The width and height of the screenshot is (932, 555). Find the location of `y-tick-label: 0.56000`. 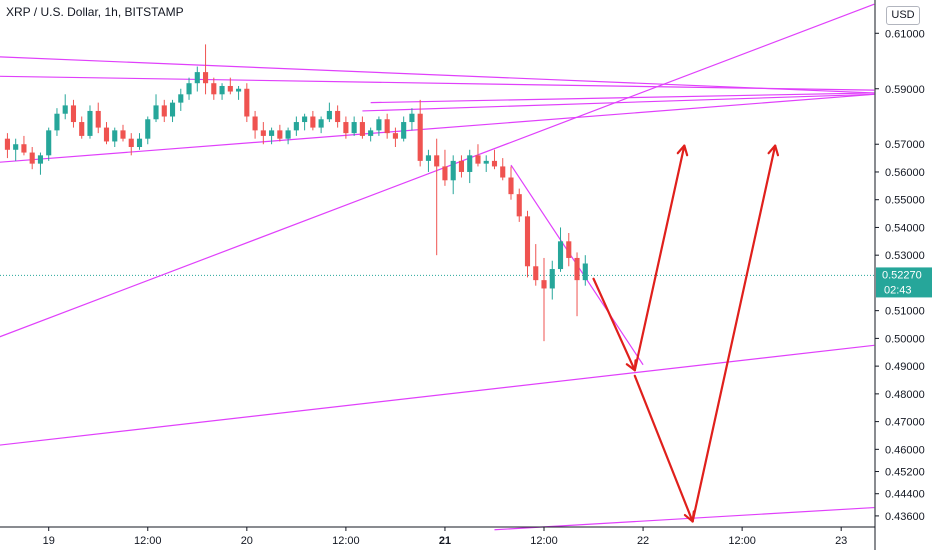

y-tick-label: 0.56000 is located at coordinates (905, 173).